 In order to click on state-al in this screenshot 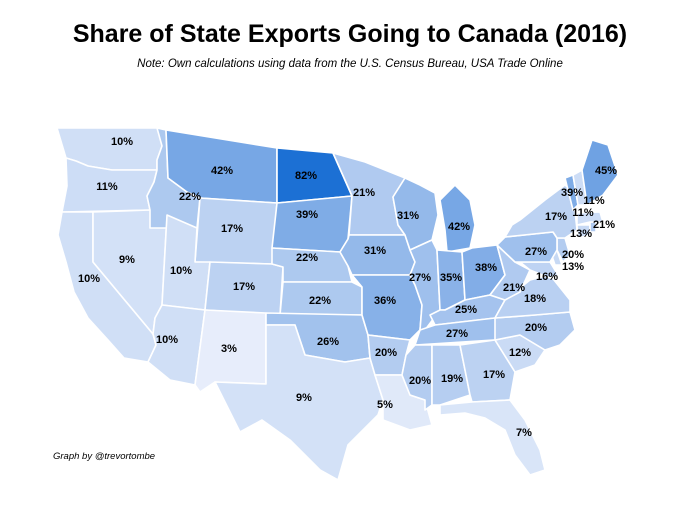, I will do `click(451, 375)`.